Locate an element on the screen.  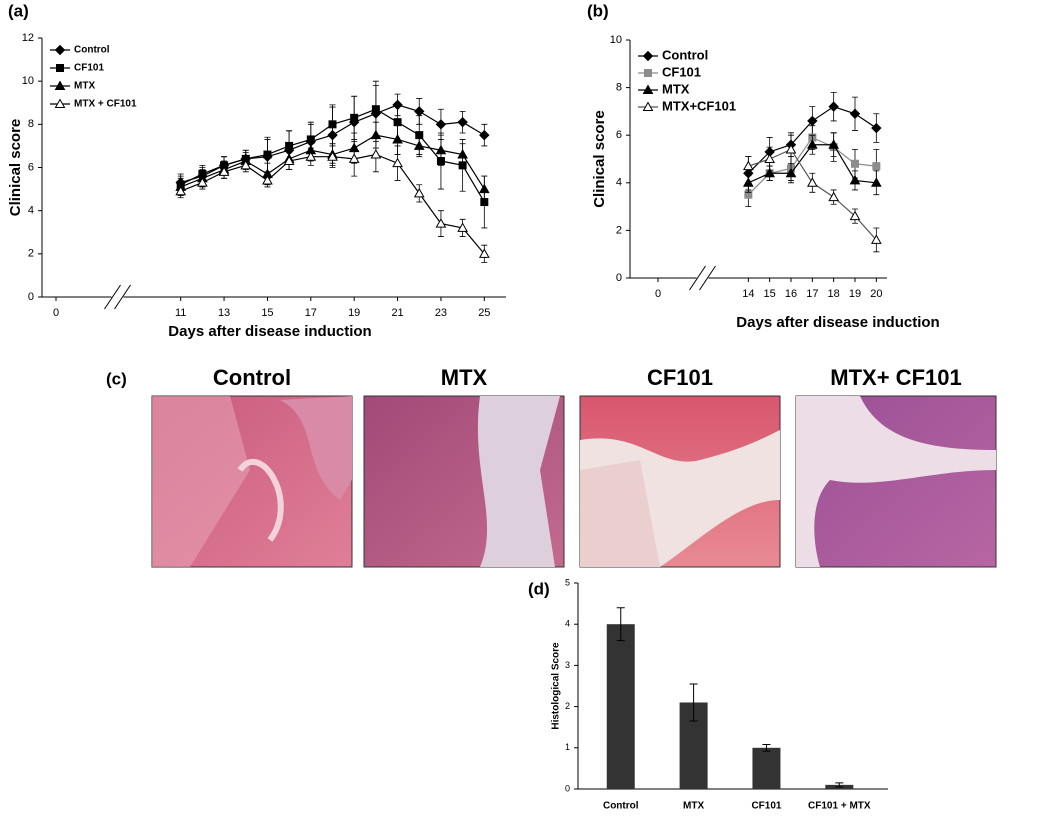
x-tick-label: 14 is located at coordinates (748, 294).